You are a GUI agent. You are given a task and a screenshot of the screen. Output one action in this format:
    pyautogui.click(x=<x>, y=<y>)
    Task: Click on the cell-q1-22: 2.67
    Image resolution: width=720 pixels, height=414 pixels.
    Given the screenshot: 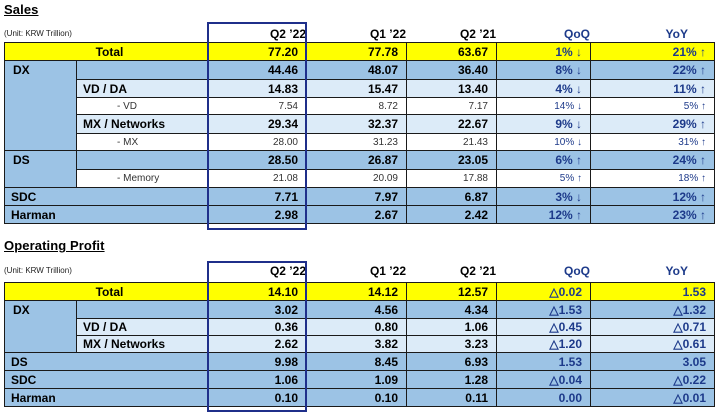 What is the action you would take?
    pyautogui.click(x=356, y=214)
    